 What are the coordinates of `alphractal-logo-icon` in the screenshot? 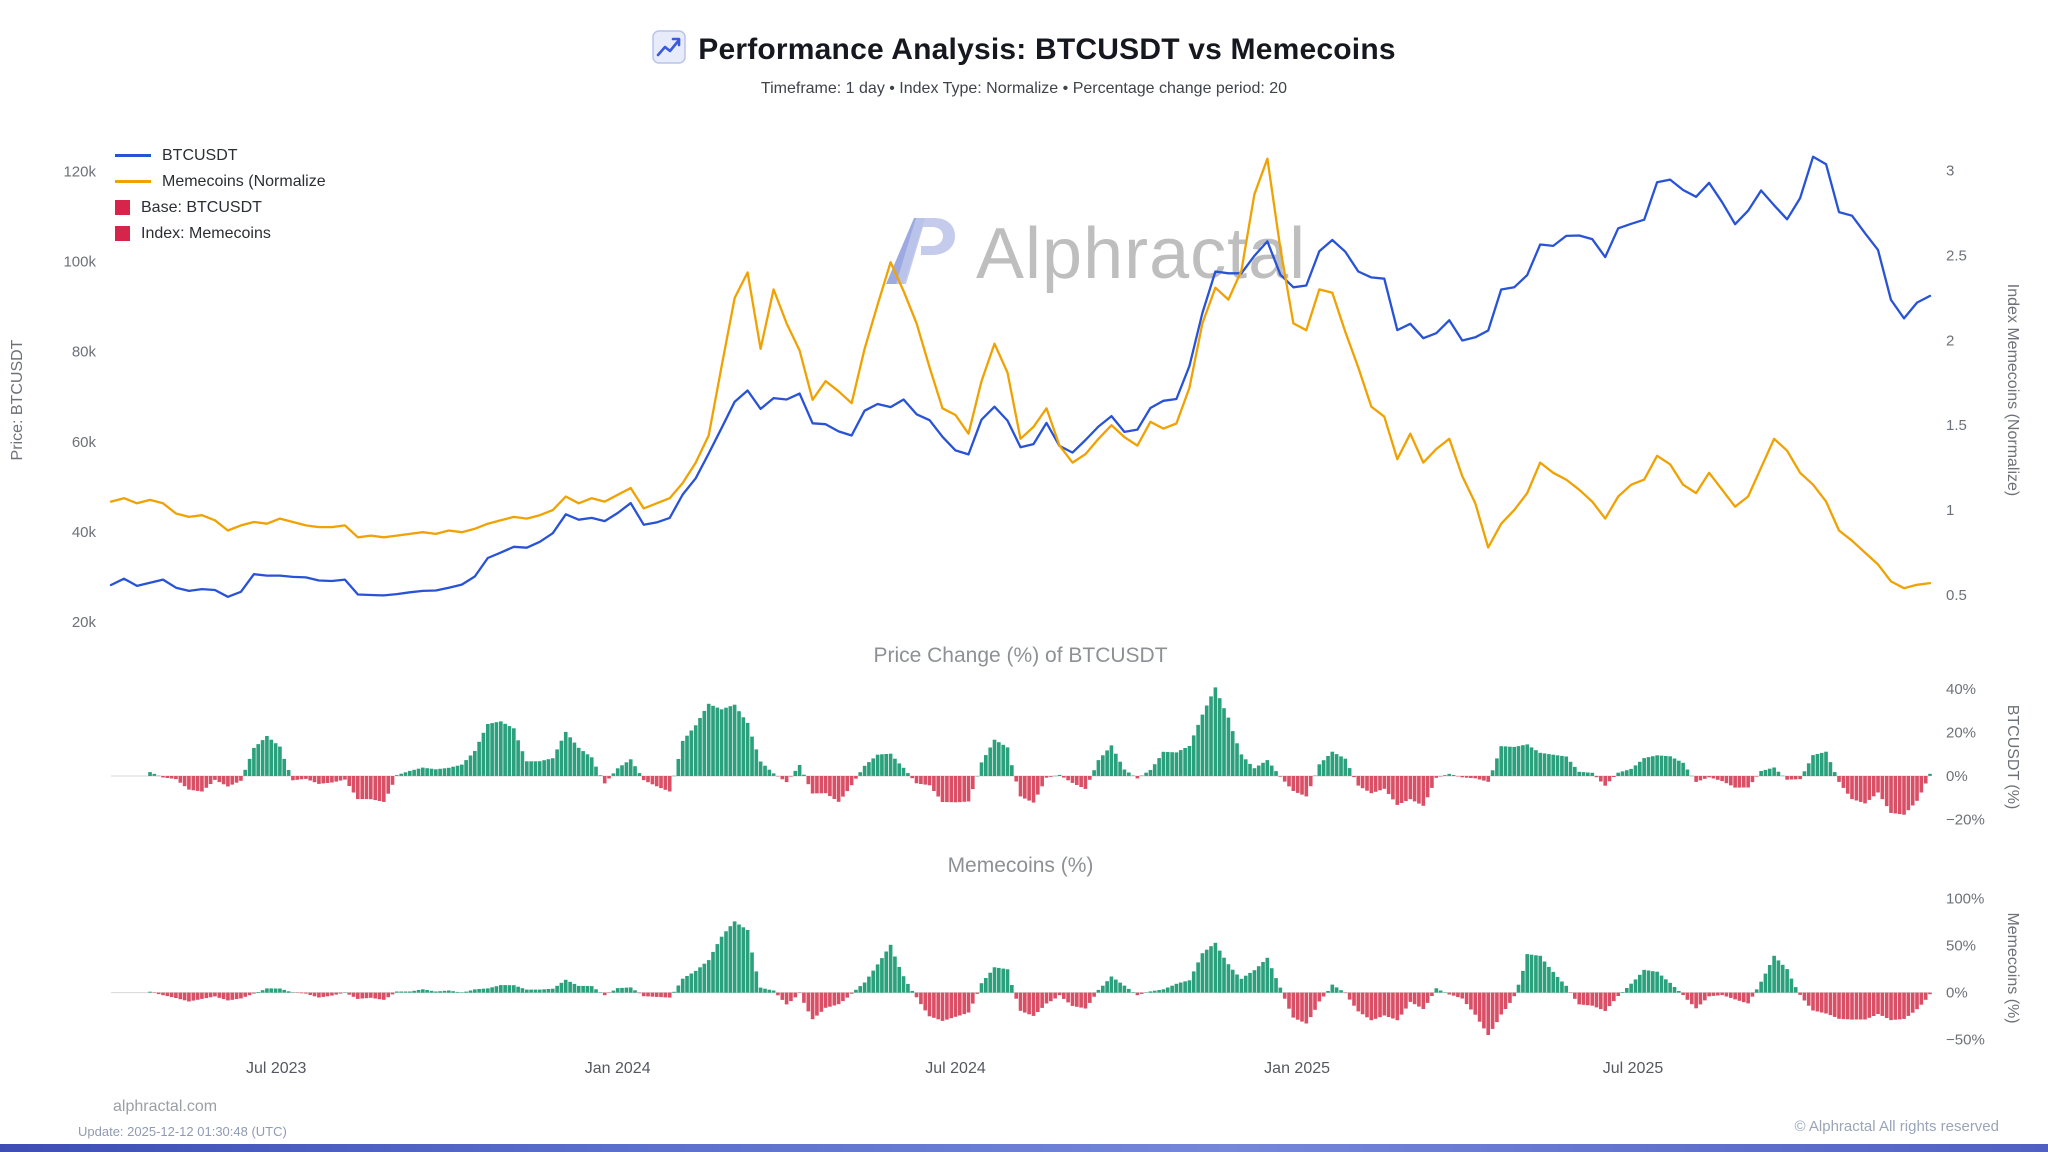 It's located at (923, 253).